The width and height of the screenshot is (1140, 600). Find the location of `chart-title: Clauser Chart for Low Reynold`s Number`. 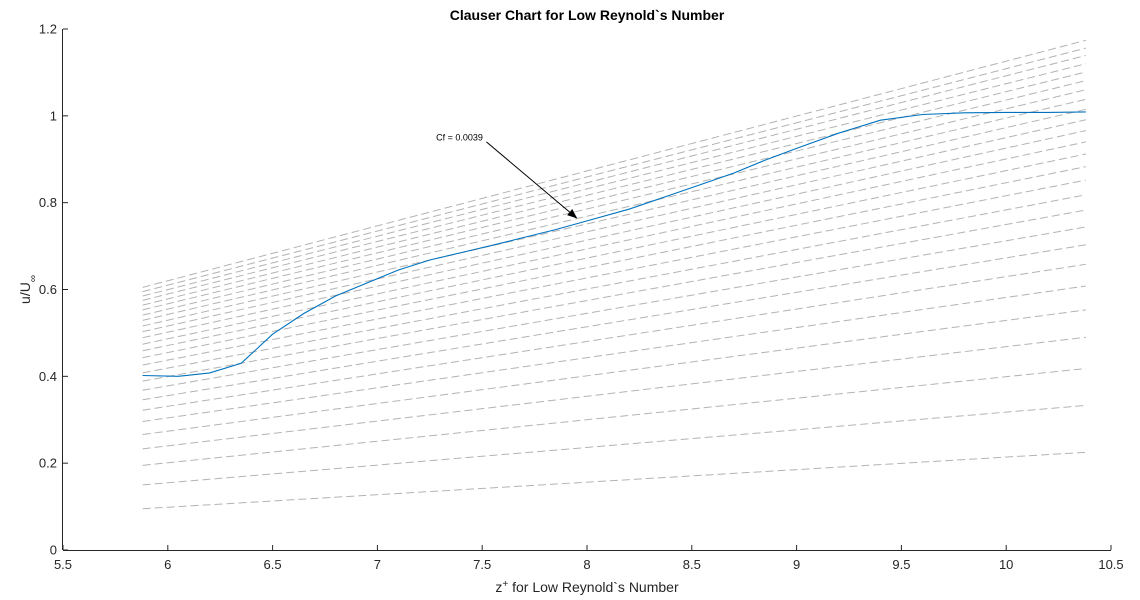

chart-title: Clauser Chart for Low Reynold`s Number is located at coordinates (587, 15).